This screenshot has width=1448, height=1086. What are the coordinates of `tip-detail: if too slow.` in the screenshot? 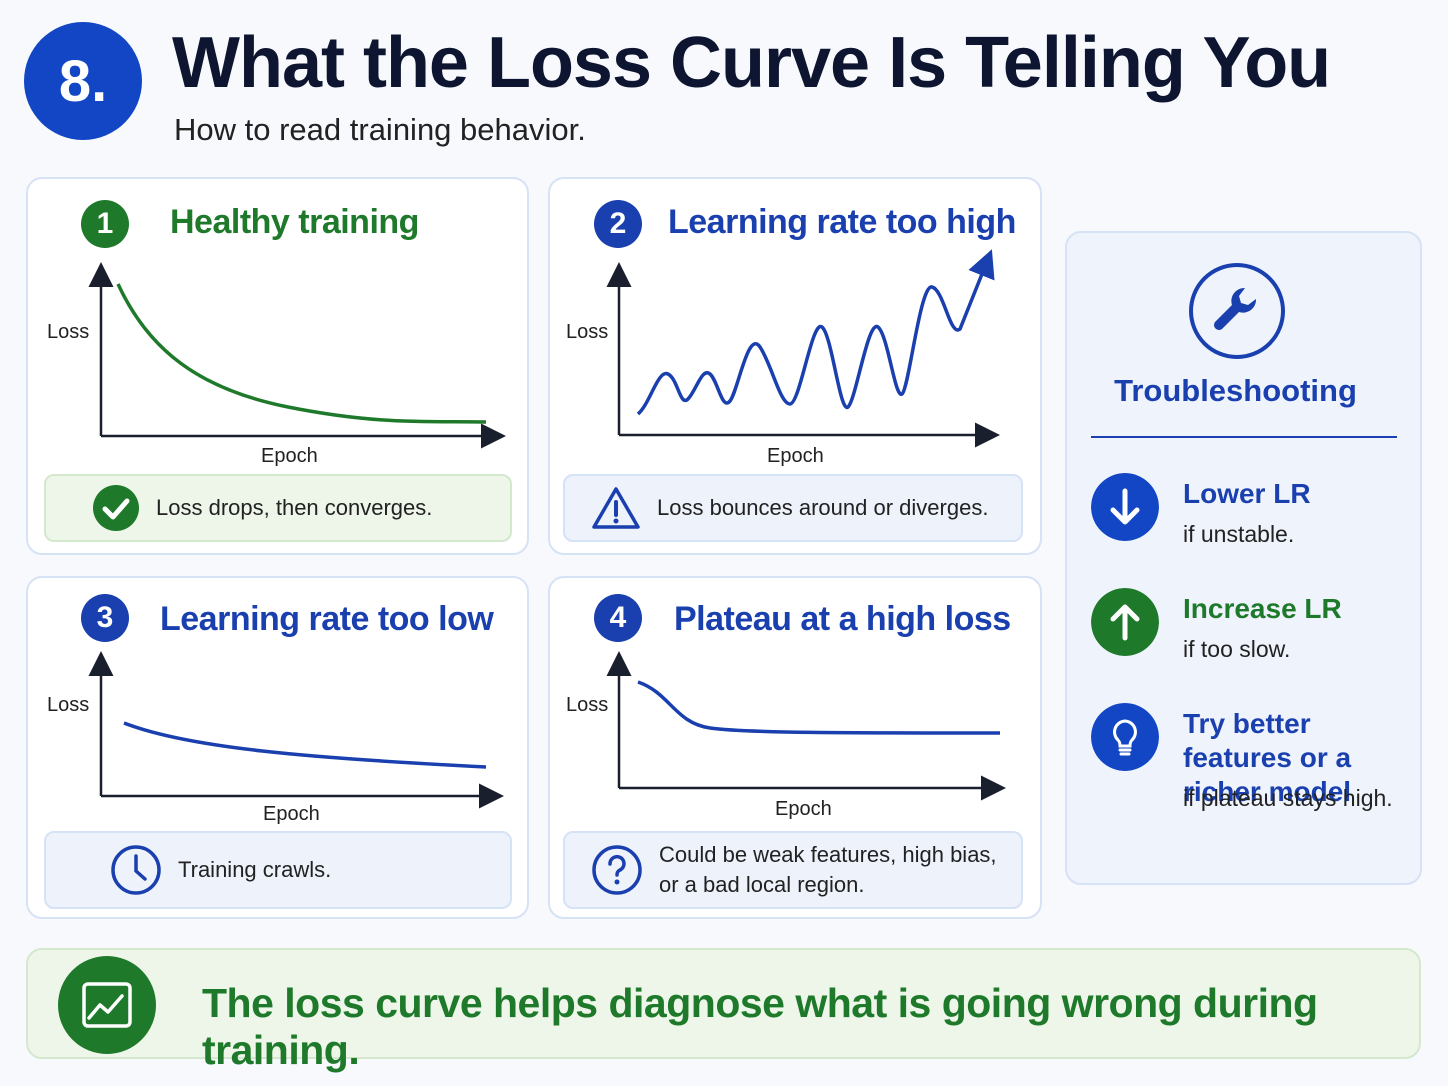 It's located at (1237, 649).